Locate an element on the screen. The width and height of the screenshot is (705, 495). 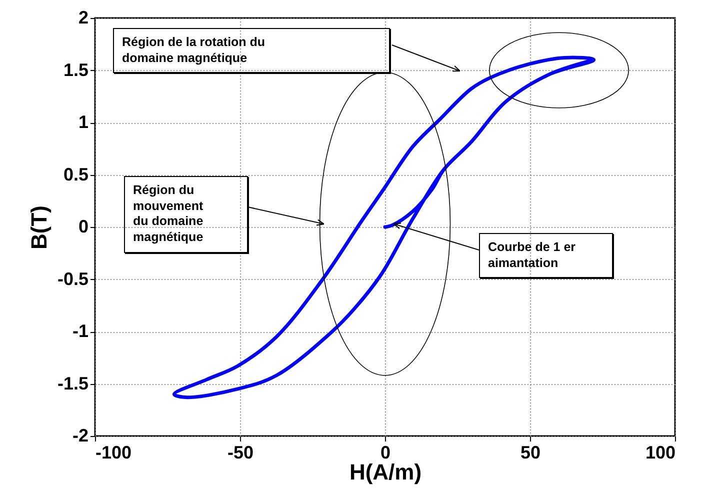
y-tick-label: -0.5 is located at coordinates (72, 278).